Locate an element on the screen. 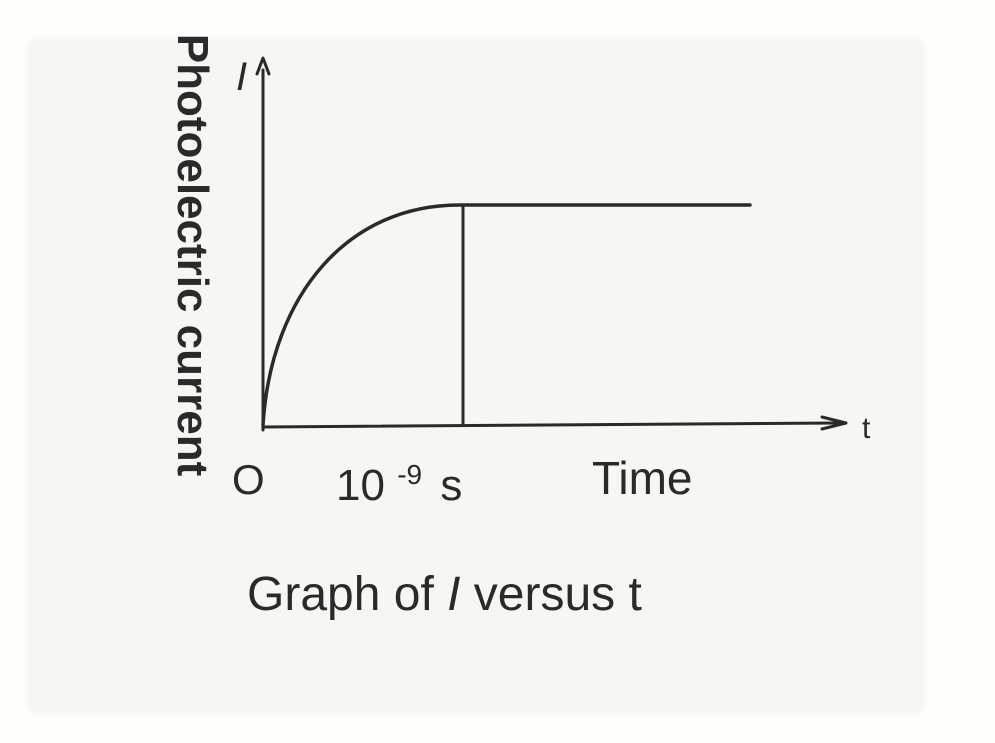 This screenshot has width=995, height=743. x-tick-label: 10 -9 s is located at coordinates (399, 477).